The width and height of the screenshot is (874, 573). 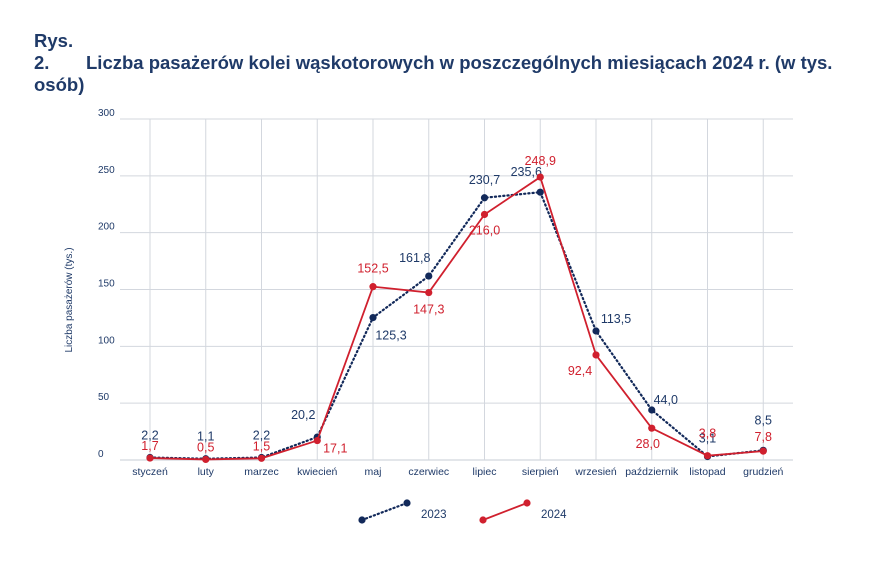 I want to click on y-tick-label: 300, so click(x=106, y=113).